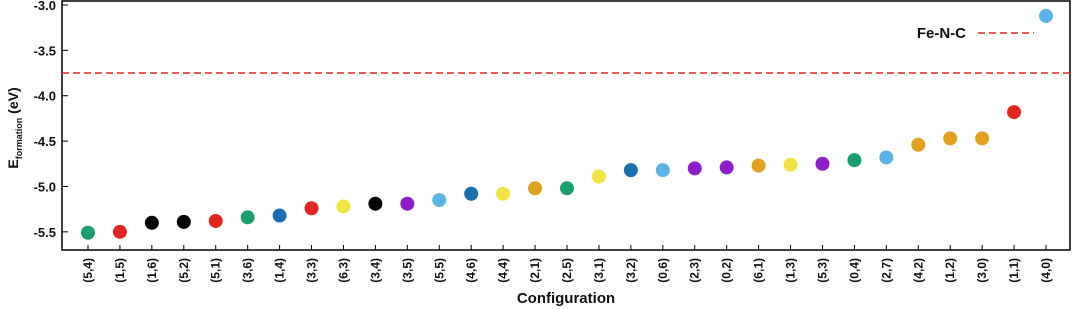 The image size is (1080, 309). I want to click on y-label-sub: formation, so click(19, 139).